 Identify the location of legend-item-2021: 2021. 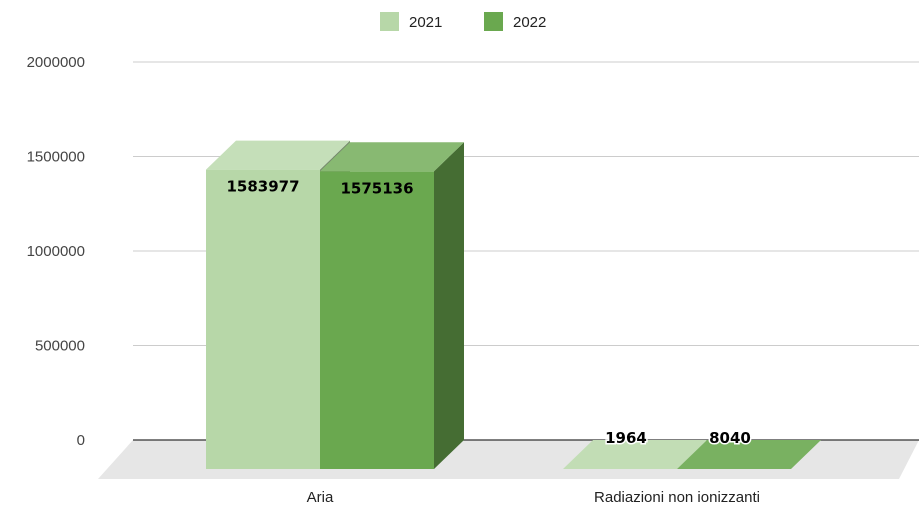
(411, 21).